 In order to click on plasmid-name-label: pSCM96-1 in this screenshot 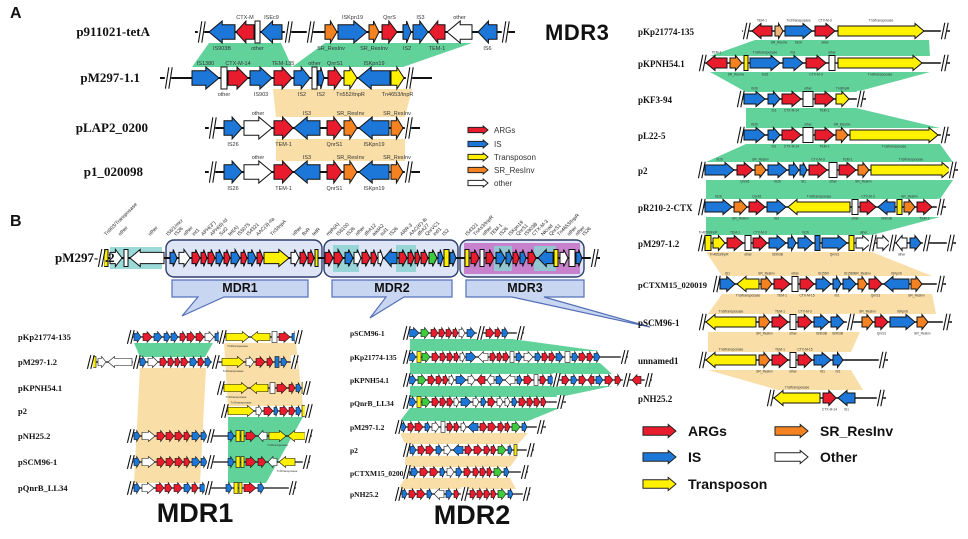, I will do `click(659, 323)`.